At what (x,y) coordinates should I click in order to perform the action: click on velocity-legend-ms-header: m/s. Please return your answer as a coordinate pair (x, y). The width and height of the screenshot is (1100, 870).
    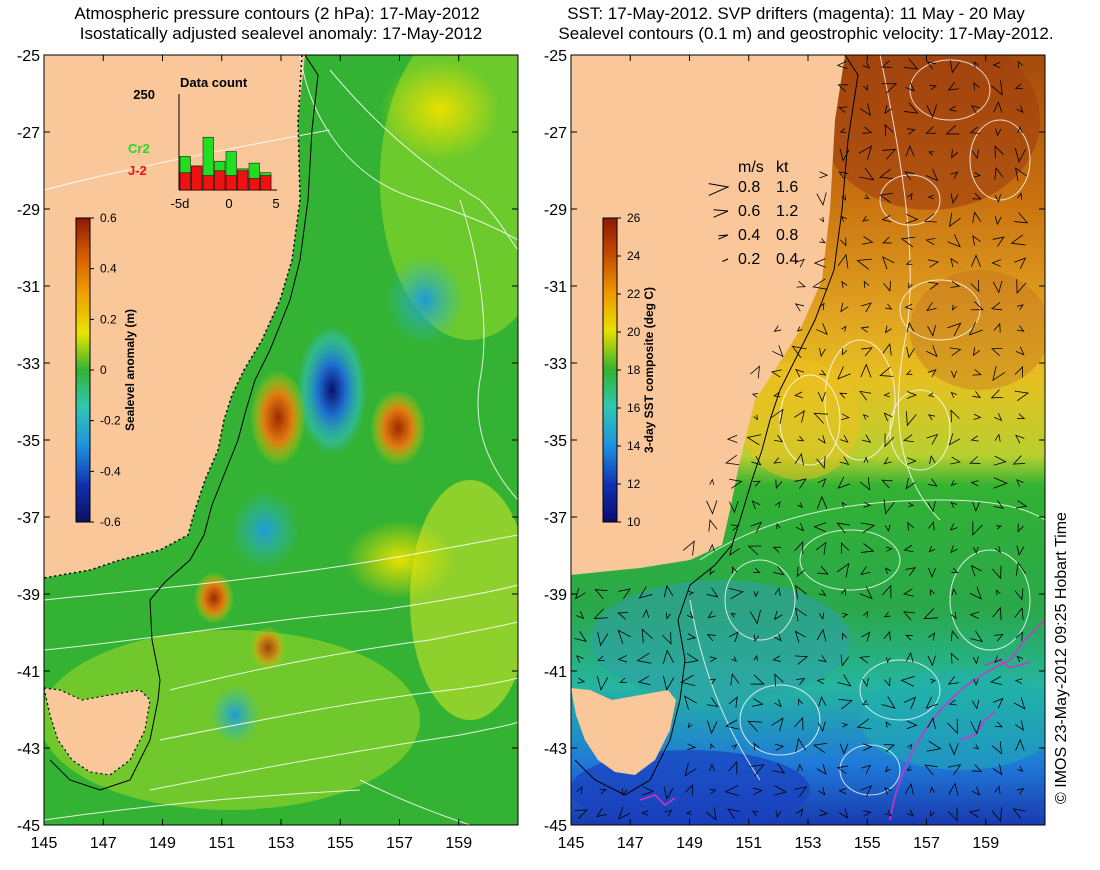
    Looking at the image, I should click on (751, 167).